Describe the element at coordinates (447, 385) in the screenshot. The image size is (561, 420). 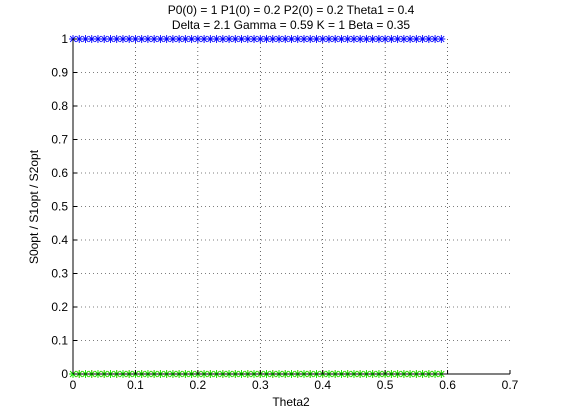
I see `x-tick-label: 0.6` at that location.